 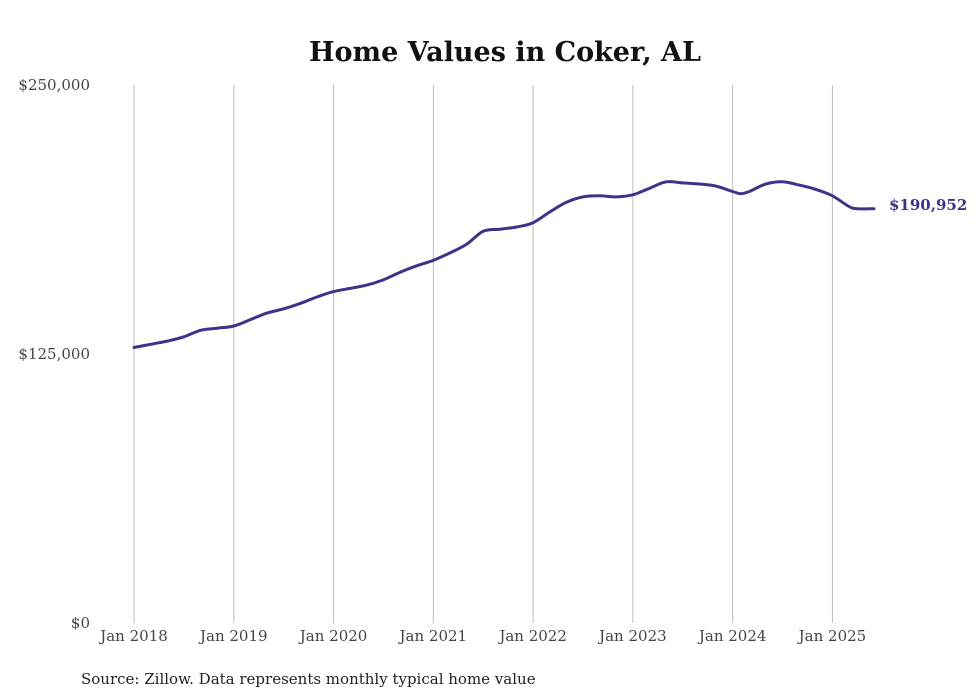 I want to click on y-tick-label: $250,000, so click(x=54, y=85).